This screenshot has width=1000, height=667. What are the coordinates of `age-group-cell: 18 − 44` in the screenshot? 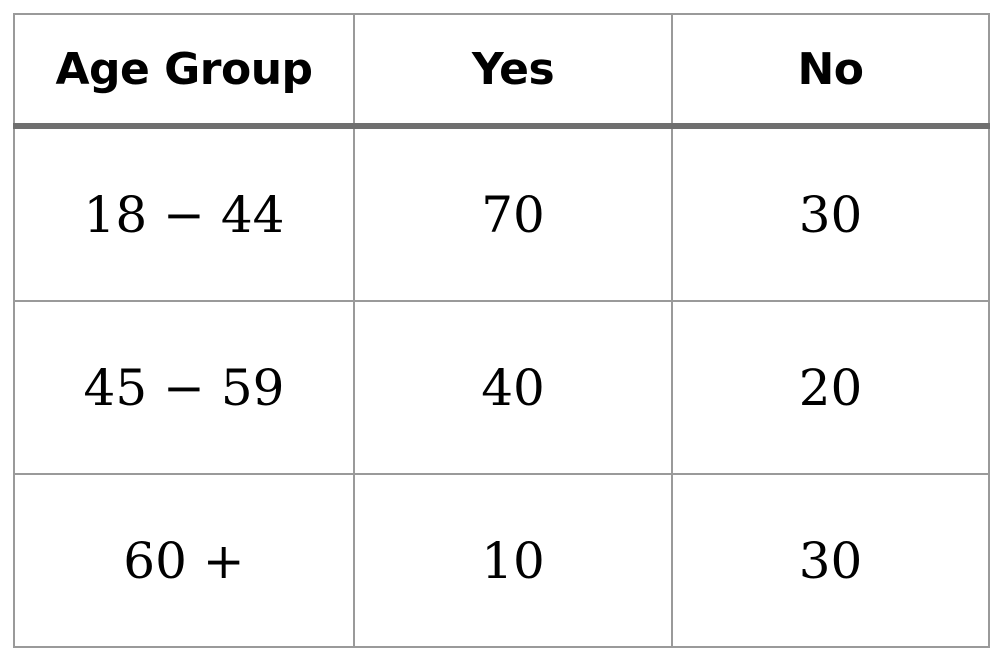 It's located at (184, 213).